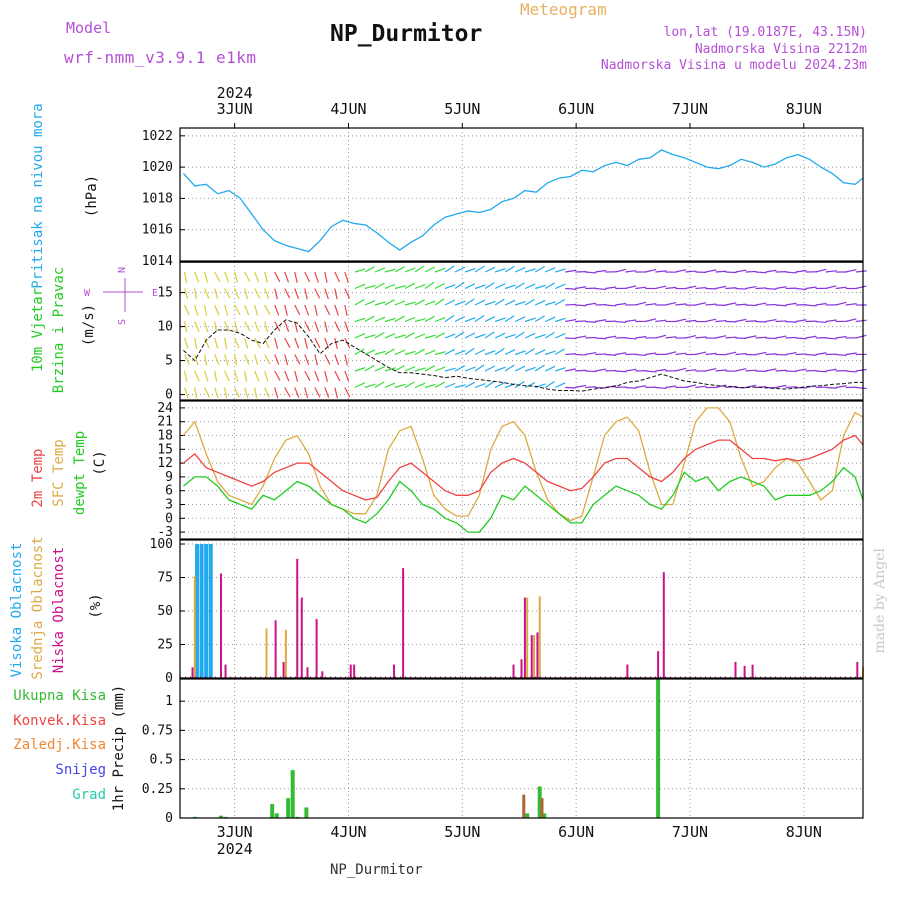 This screenshot has height=900, width=900. What do you see at coordinates (406, 34) in the screenshot?
I see `station-title: NP_Durmitor` at bounding box center [406, 34].